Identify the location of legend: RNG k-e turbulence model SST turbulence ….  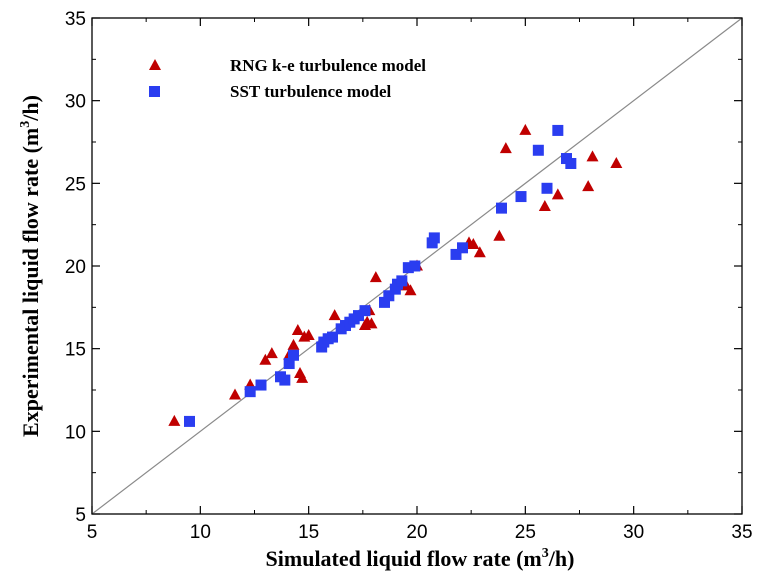
(287, 78).